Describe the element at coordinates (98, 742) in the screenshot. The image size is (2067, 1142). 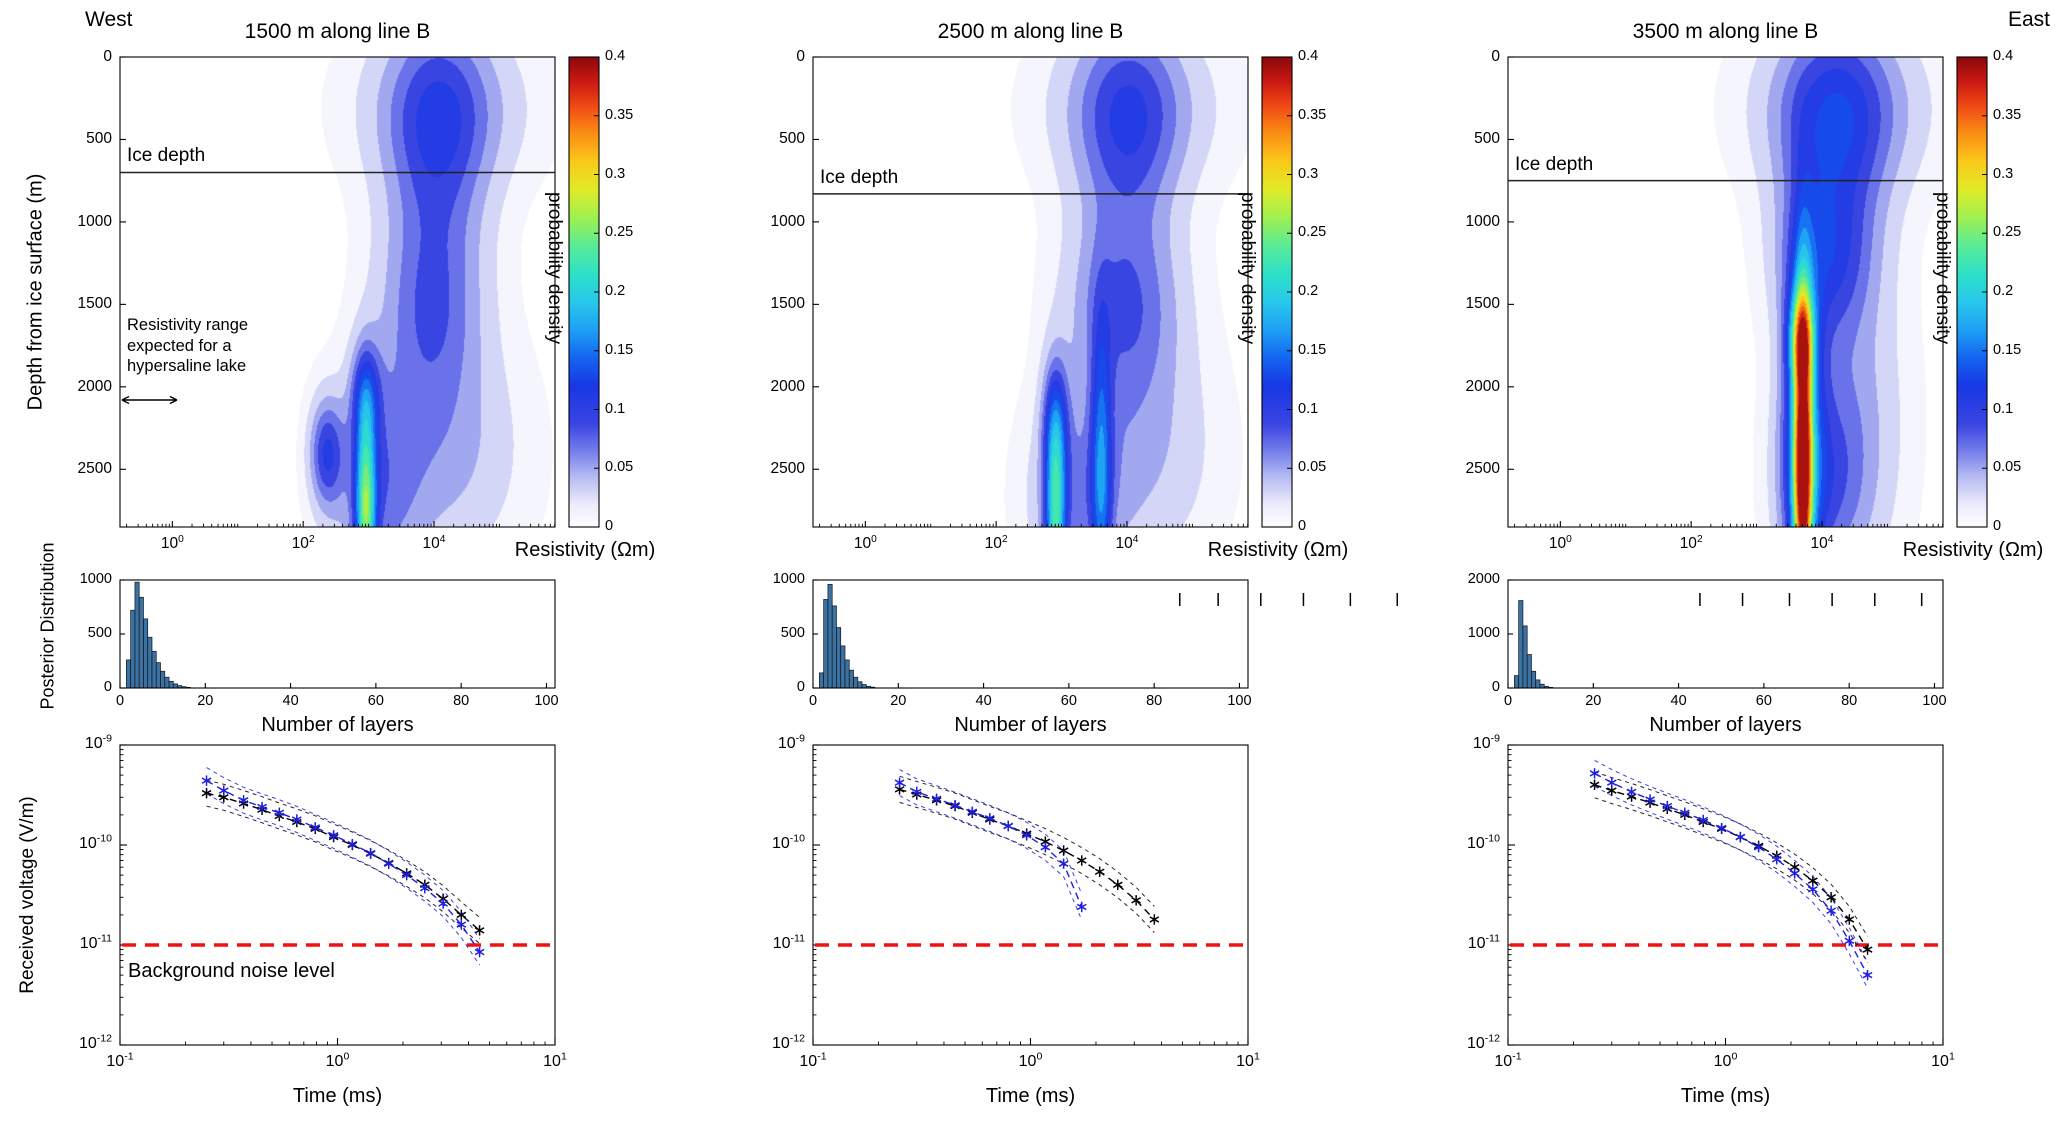
I see `decay-ytick-0: 10-9` at that location.